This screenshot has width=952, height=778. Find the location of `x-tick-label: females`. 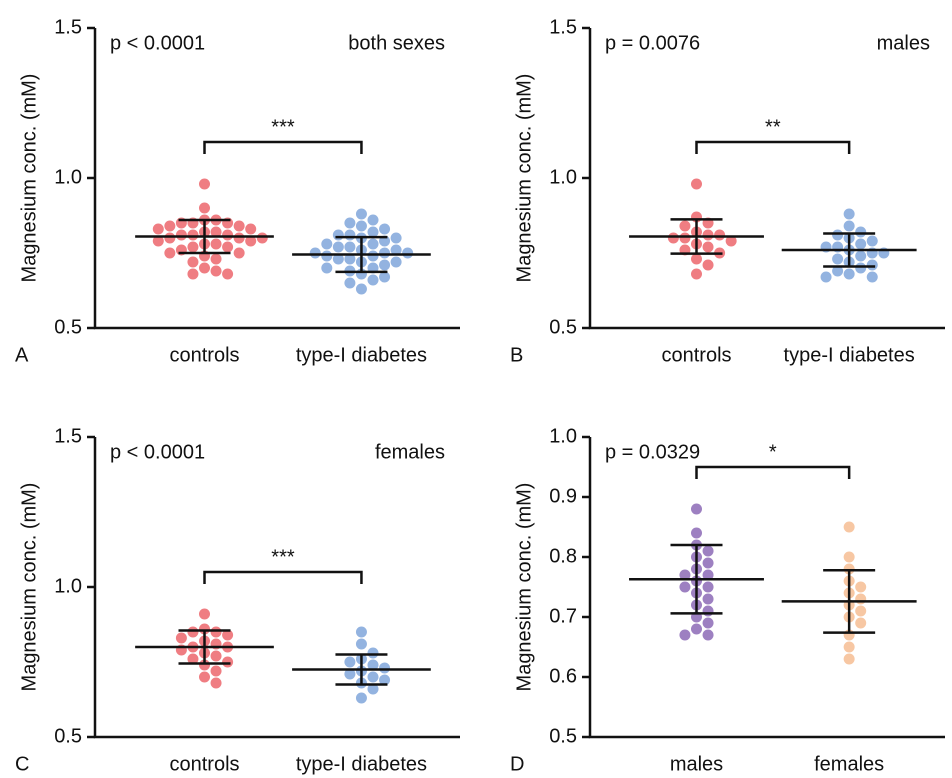

x-tick-label: females is located at coordinates (849, 764).